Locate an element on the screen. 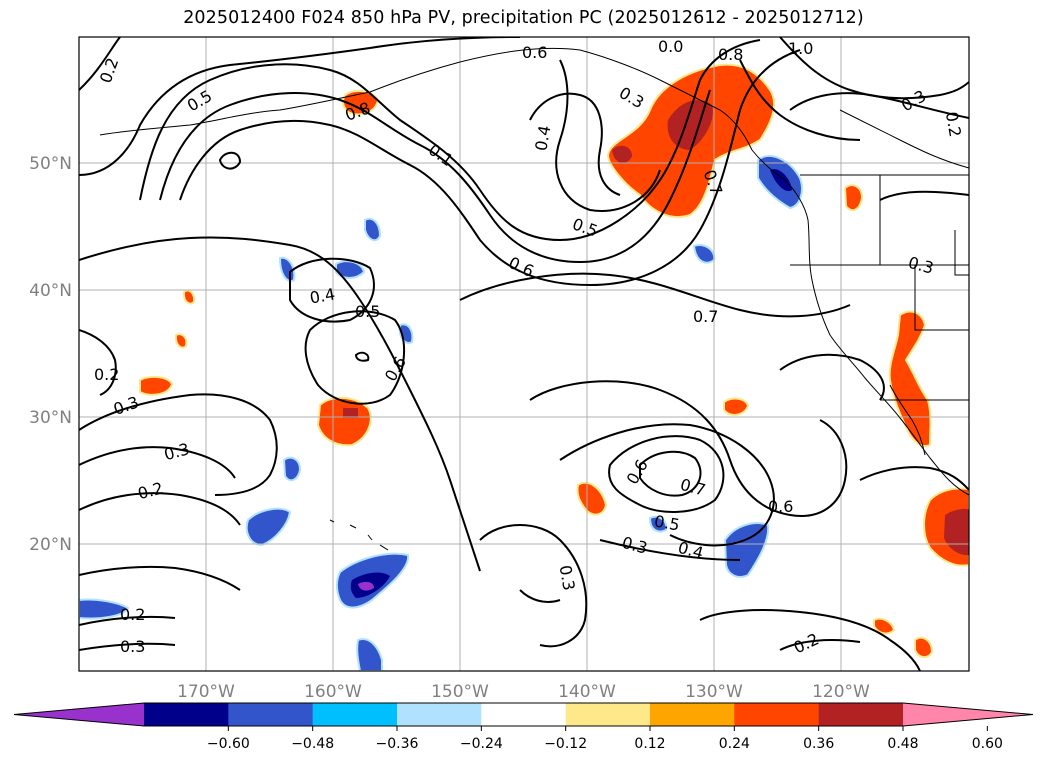  baja is located at coordinates (907, 420).